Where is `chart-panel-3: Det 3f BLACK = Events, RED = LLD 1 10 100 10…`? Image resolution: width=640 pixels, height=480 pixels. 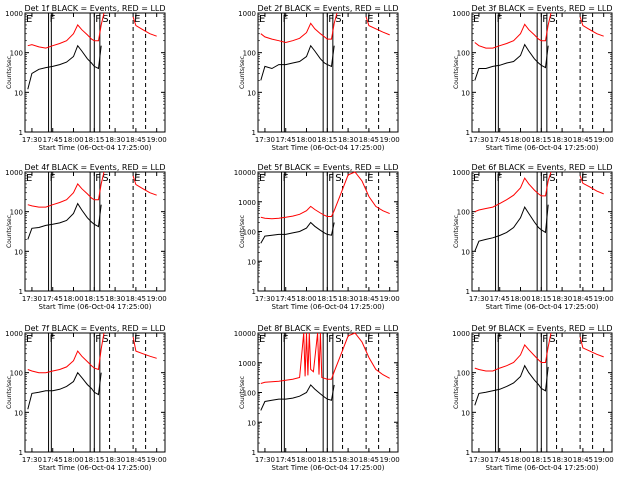
chart-panel-3: Det 3f BLACK = Events, RED = LLD 1 10 100 10… is located at coordinates (533, 78).